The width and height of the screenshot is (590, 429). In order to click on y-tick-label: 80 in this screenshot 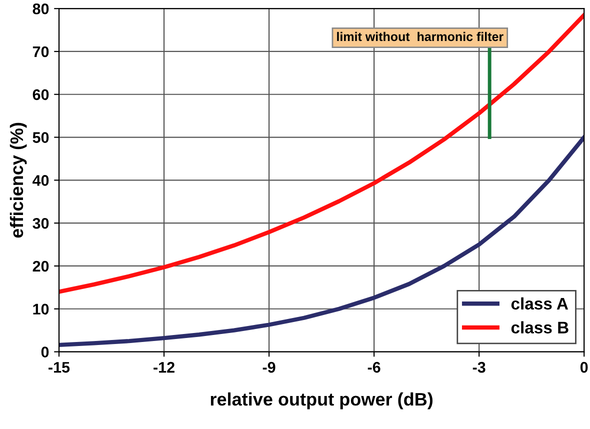, I will do `click(40, 8)`.